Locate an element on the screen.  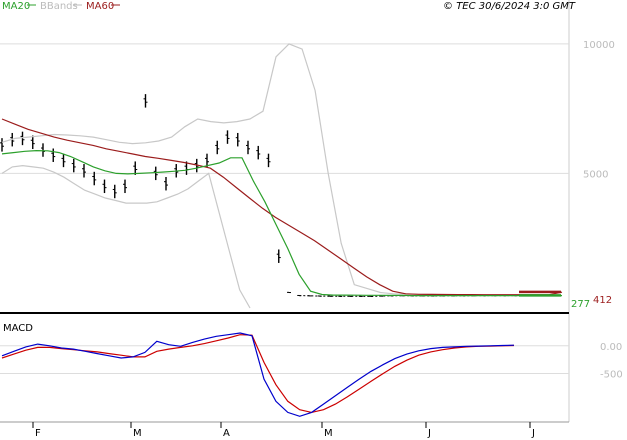
source-timestamp: © TEC 30/6/2024 3:0 GMT is located at coordinates (509, 6).